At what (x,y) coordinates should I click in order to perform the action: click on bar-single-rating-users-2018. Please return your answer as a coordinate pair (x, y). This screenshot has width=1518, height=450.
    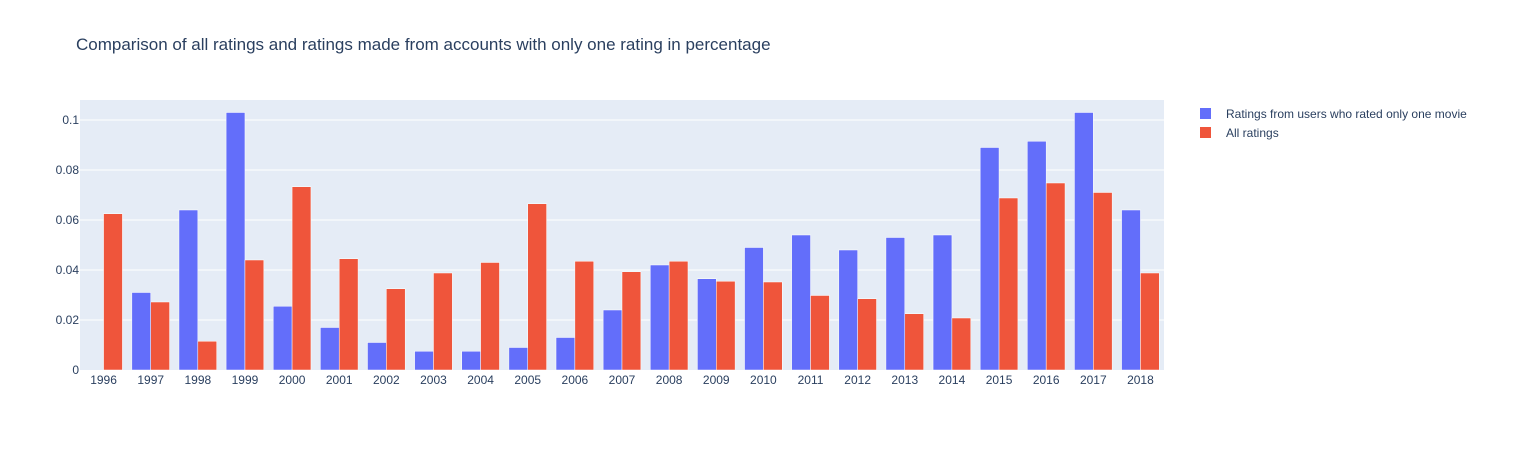
    Looking at the image, I should click on (1131, 290).